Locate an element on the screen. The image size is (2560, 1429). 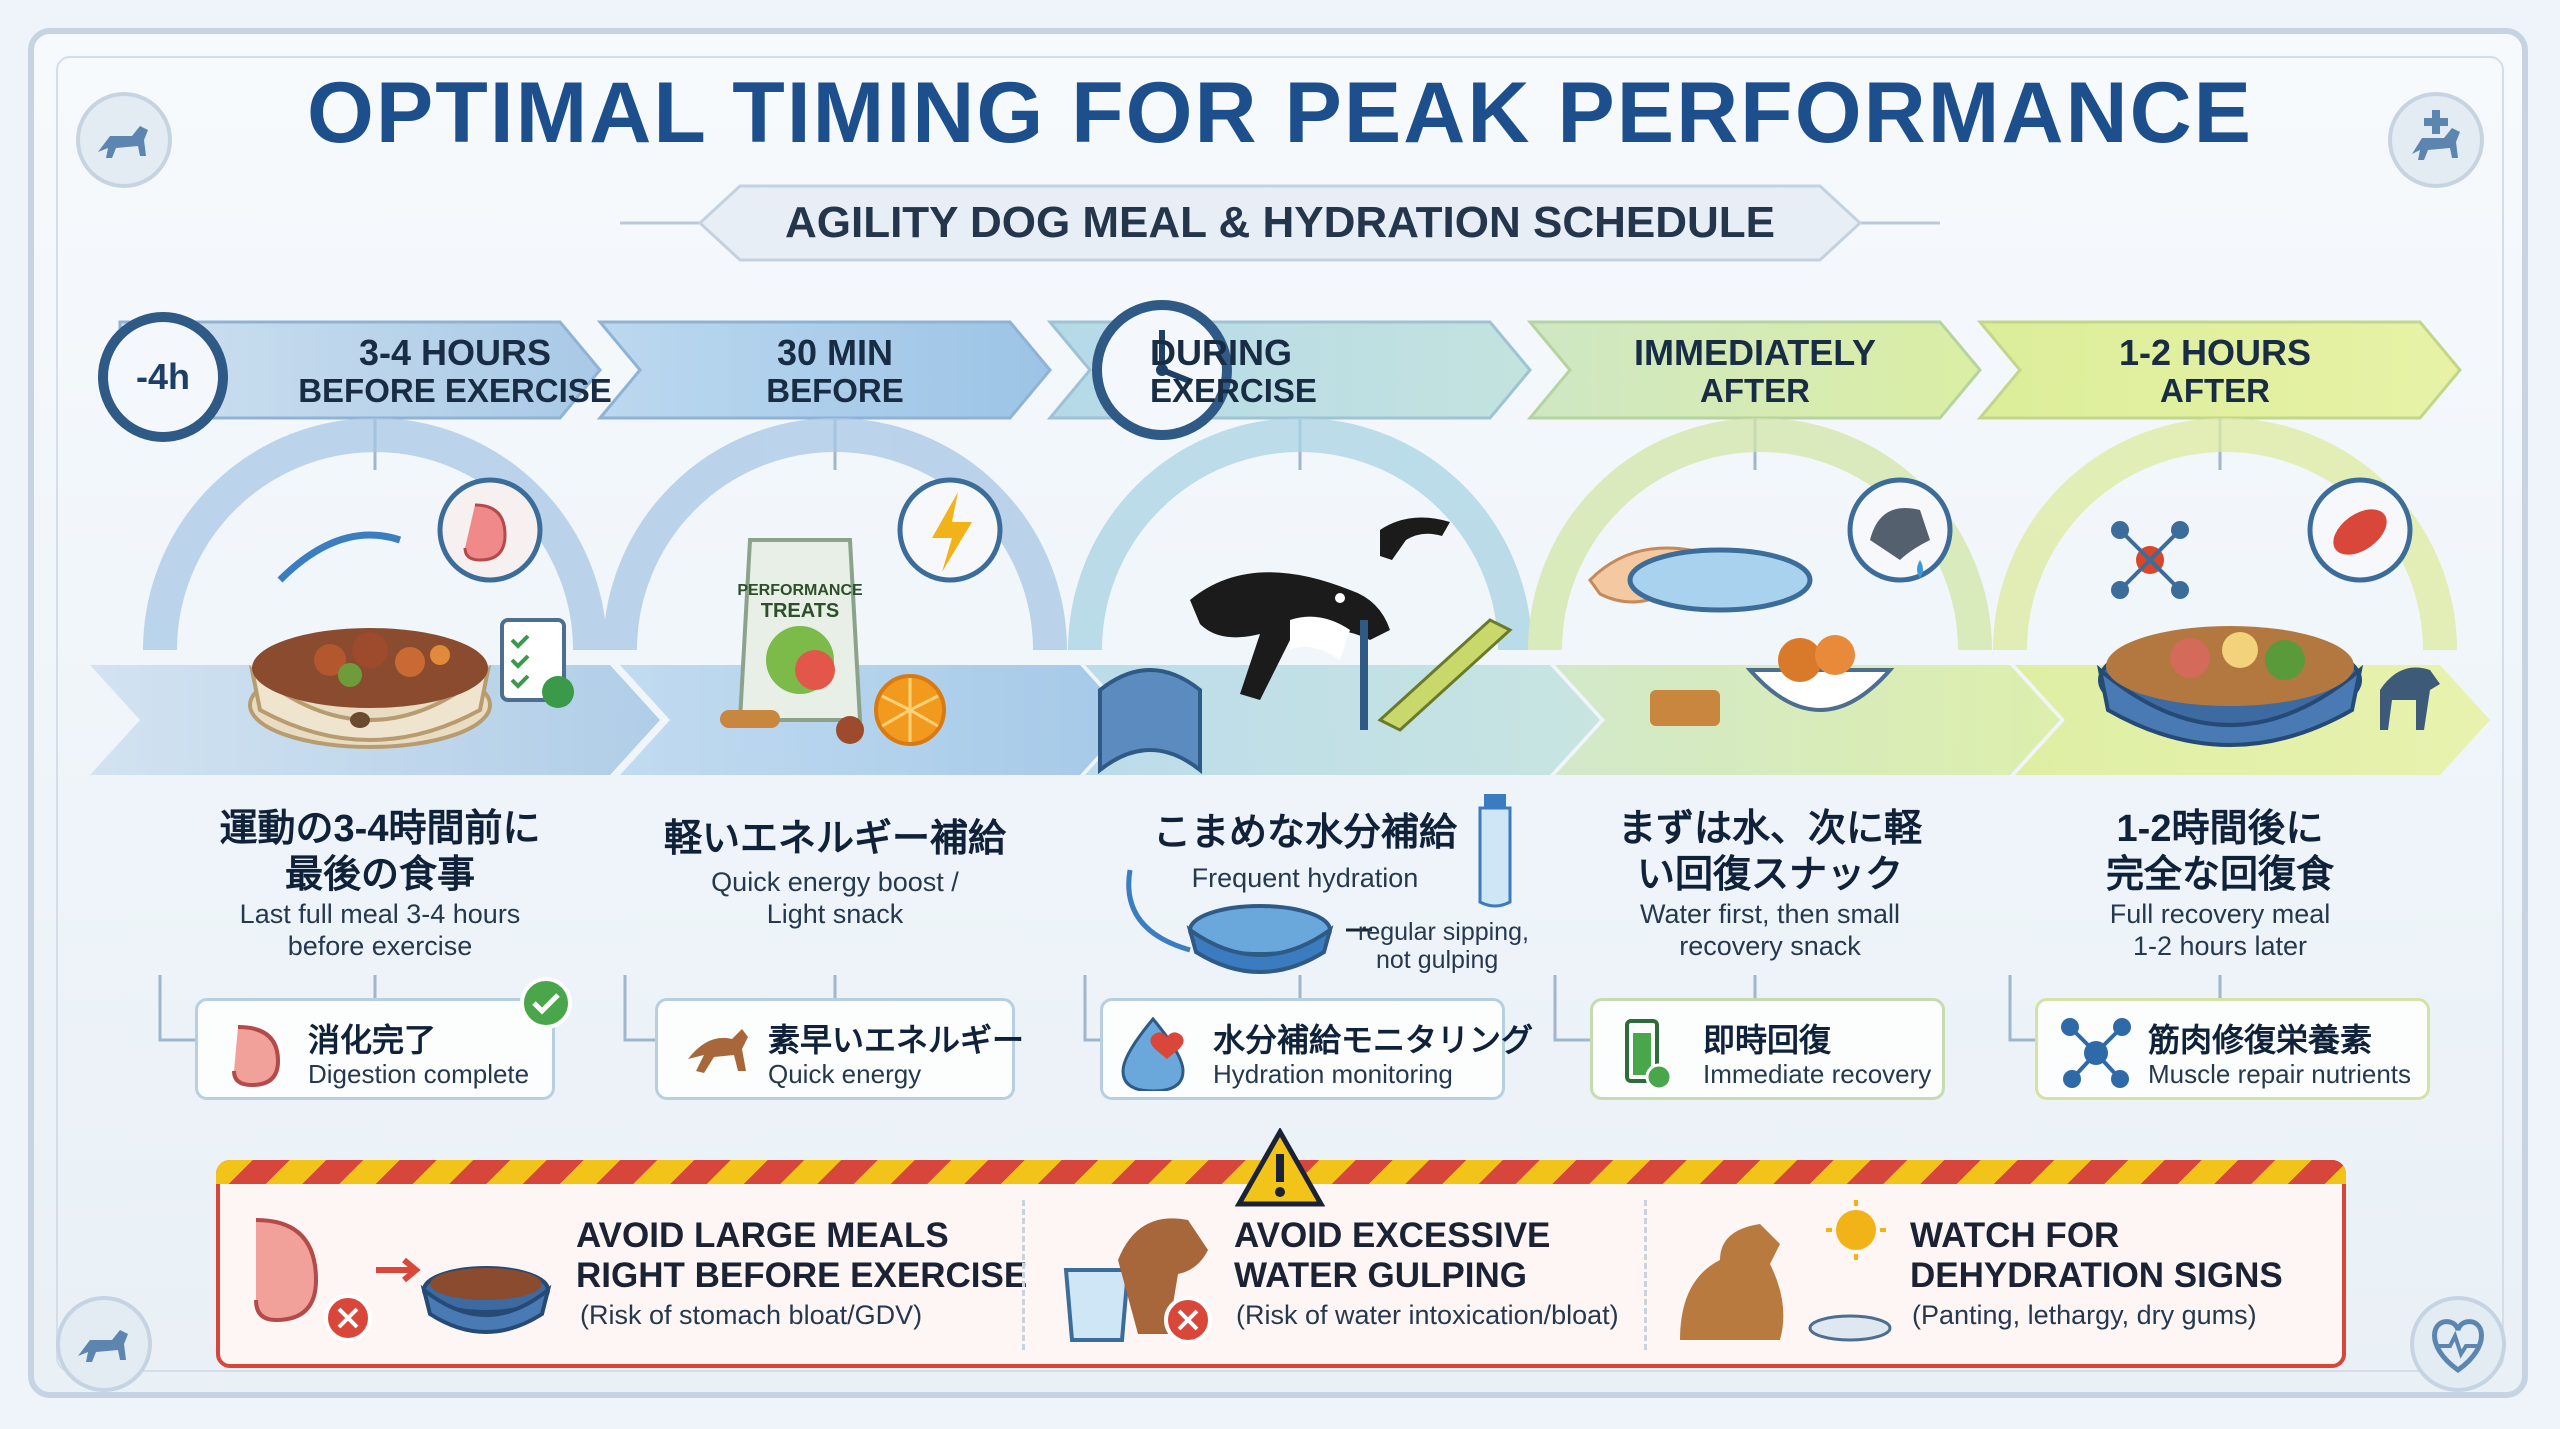
stage-label-line1: 30 MIN is located at coordinates (835, 352).